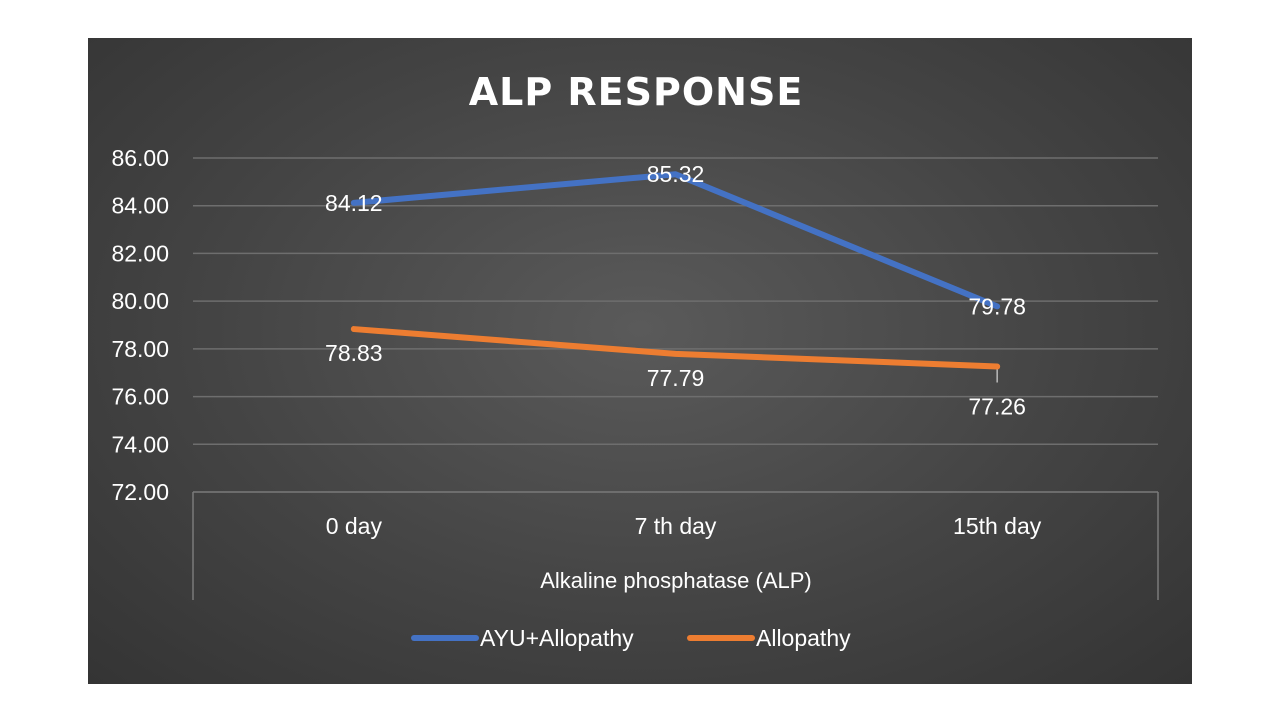 This screenshot has width=1280, height=720. What do you see at coordinates (140, 206) in the screenshot?
I see `y-tick-label: 84.00` at bounding box center [140, 206].